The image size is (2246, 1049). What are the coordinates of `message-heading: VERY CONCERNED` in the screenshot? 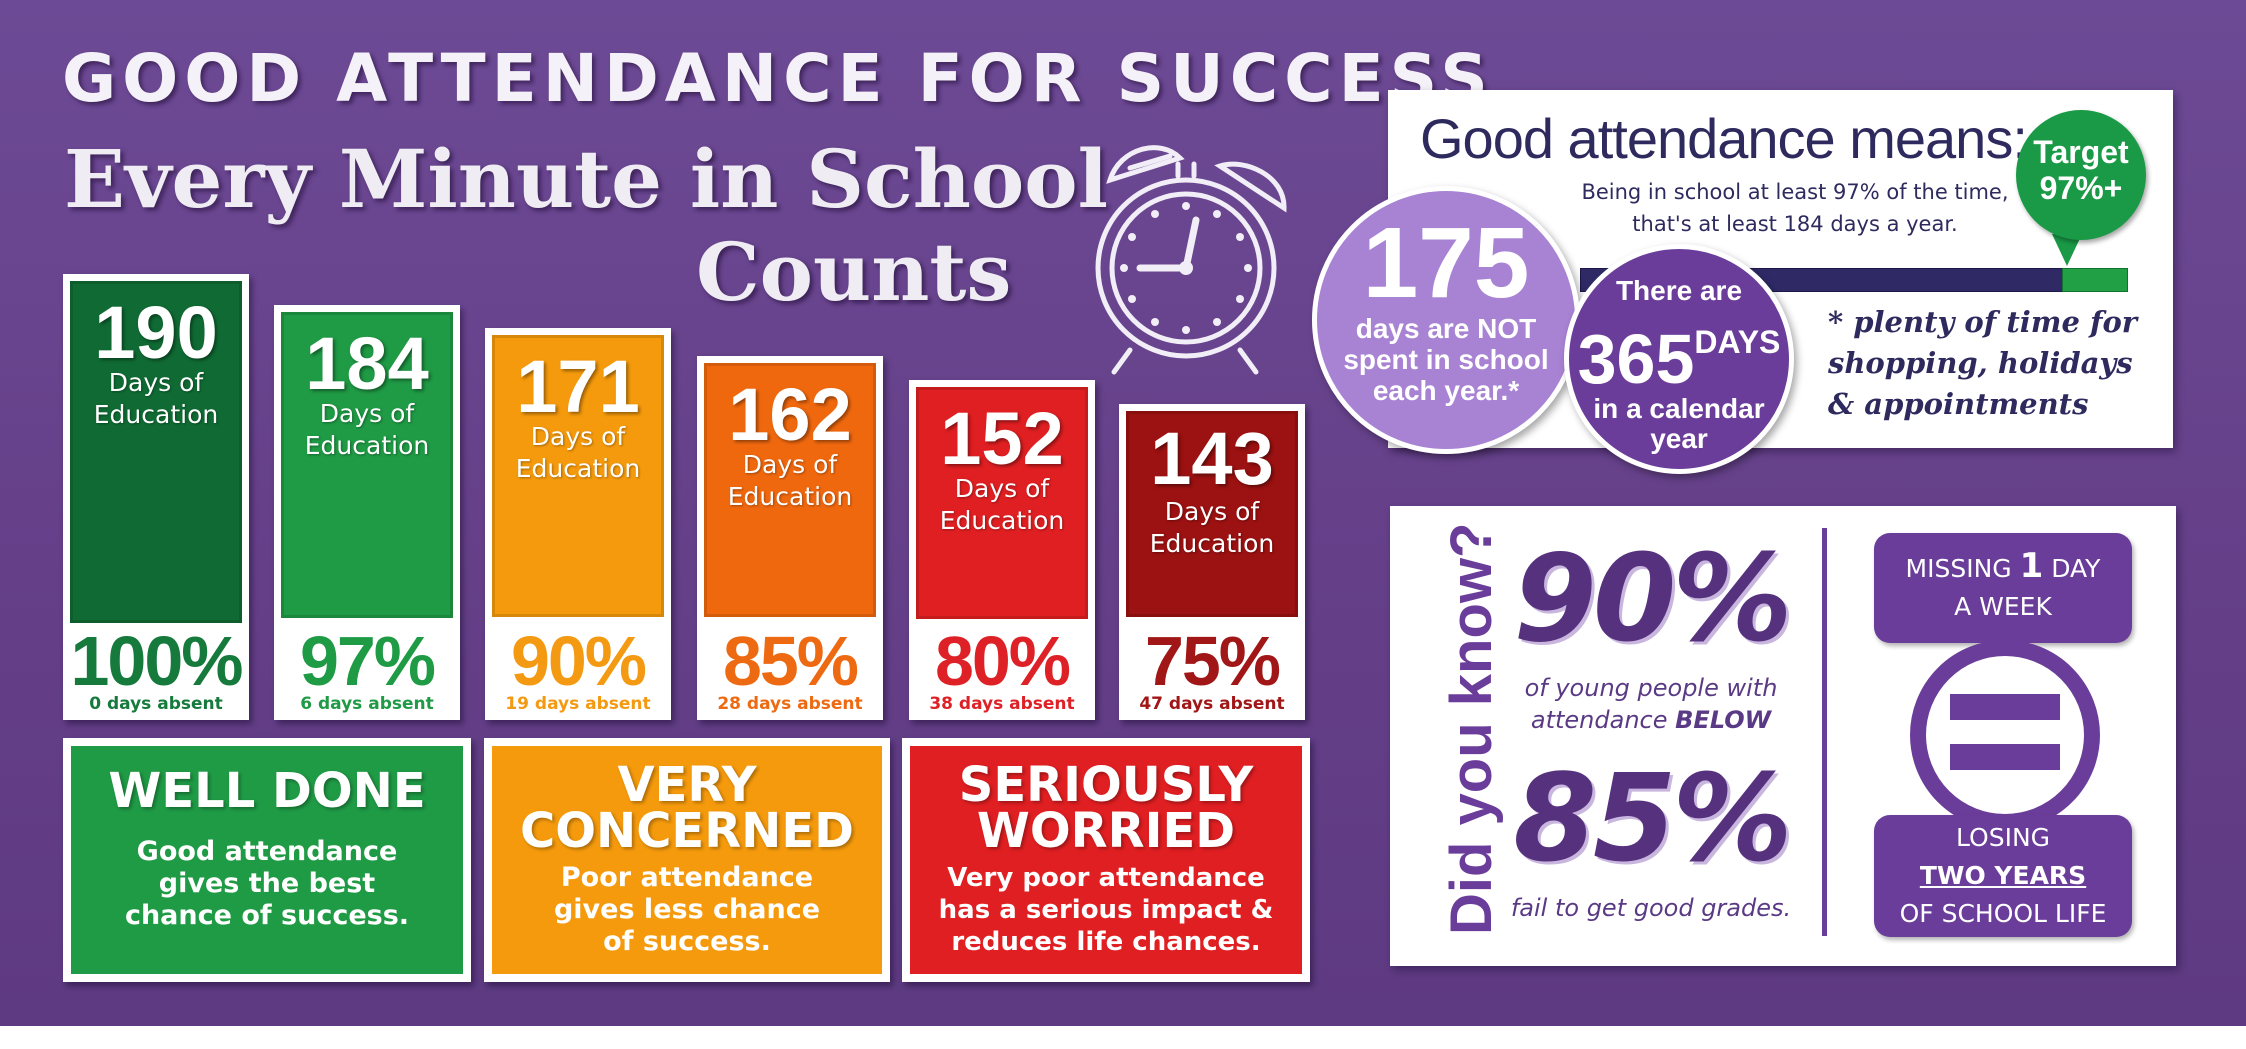 It's located at (687, 808).